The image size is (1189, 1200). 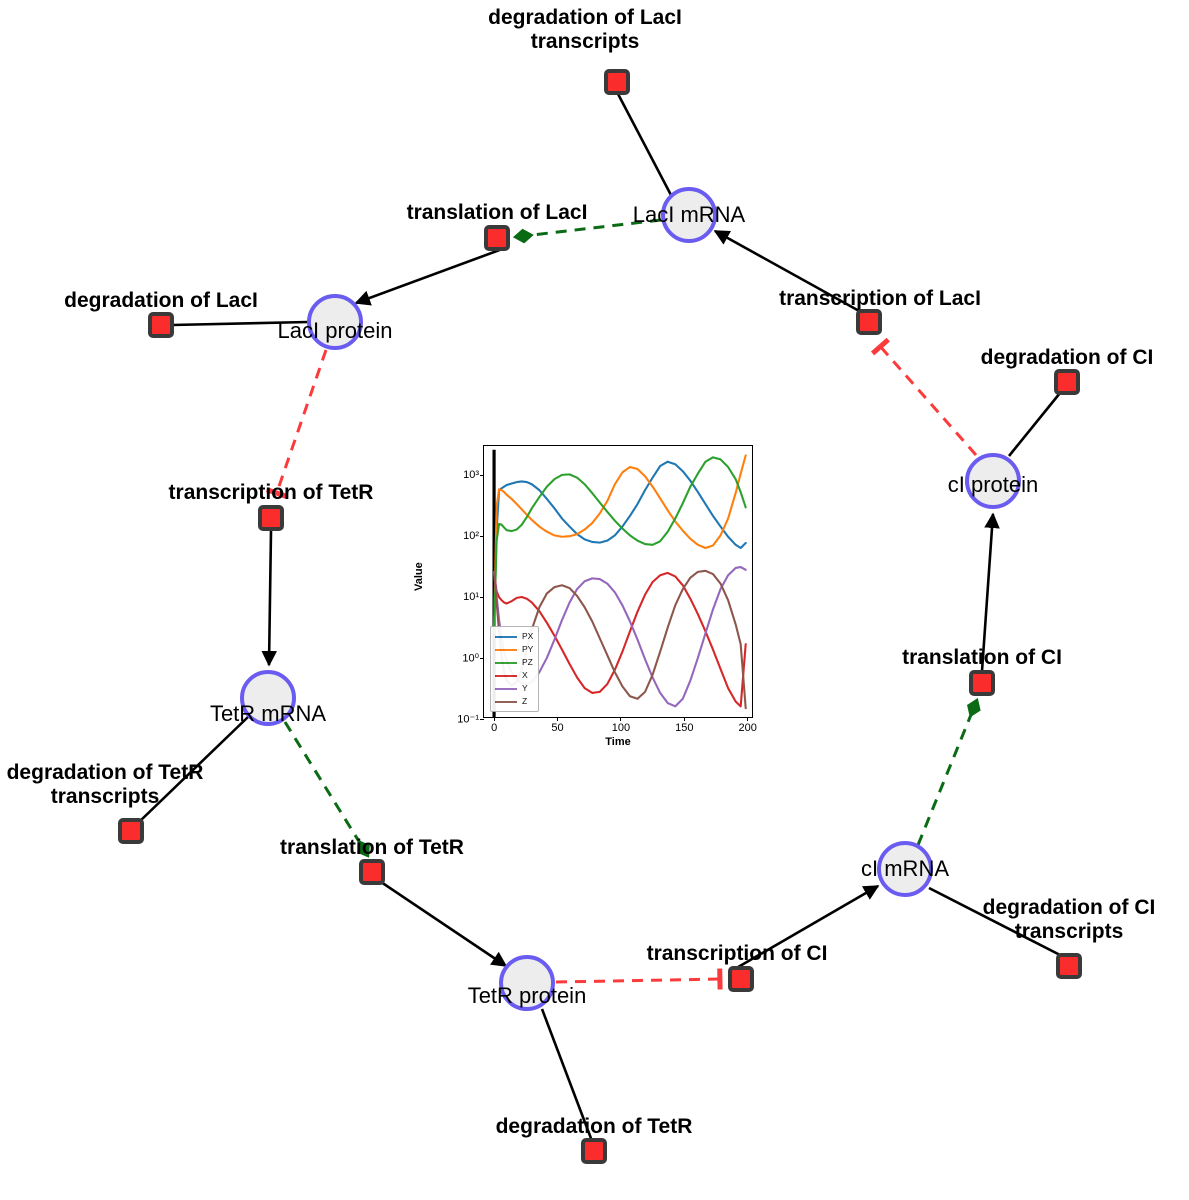 I want to click on reaction-node-degradation-tetr, so click(x=594, y=1151).